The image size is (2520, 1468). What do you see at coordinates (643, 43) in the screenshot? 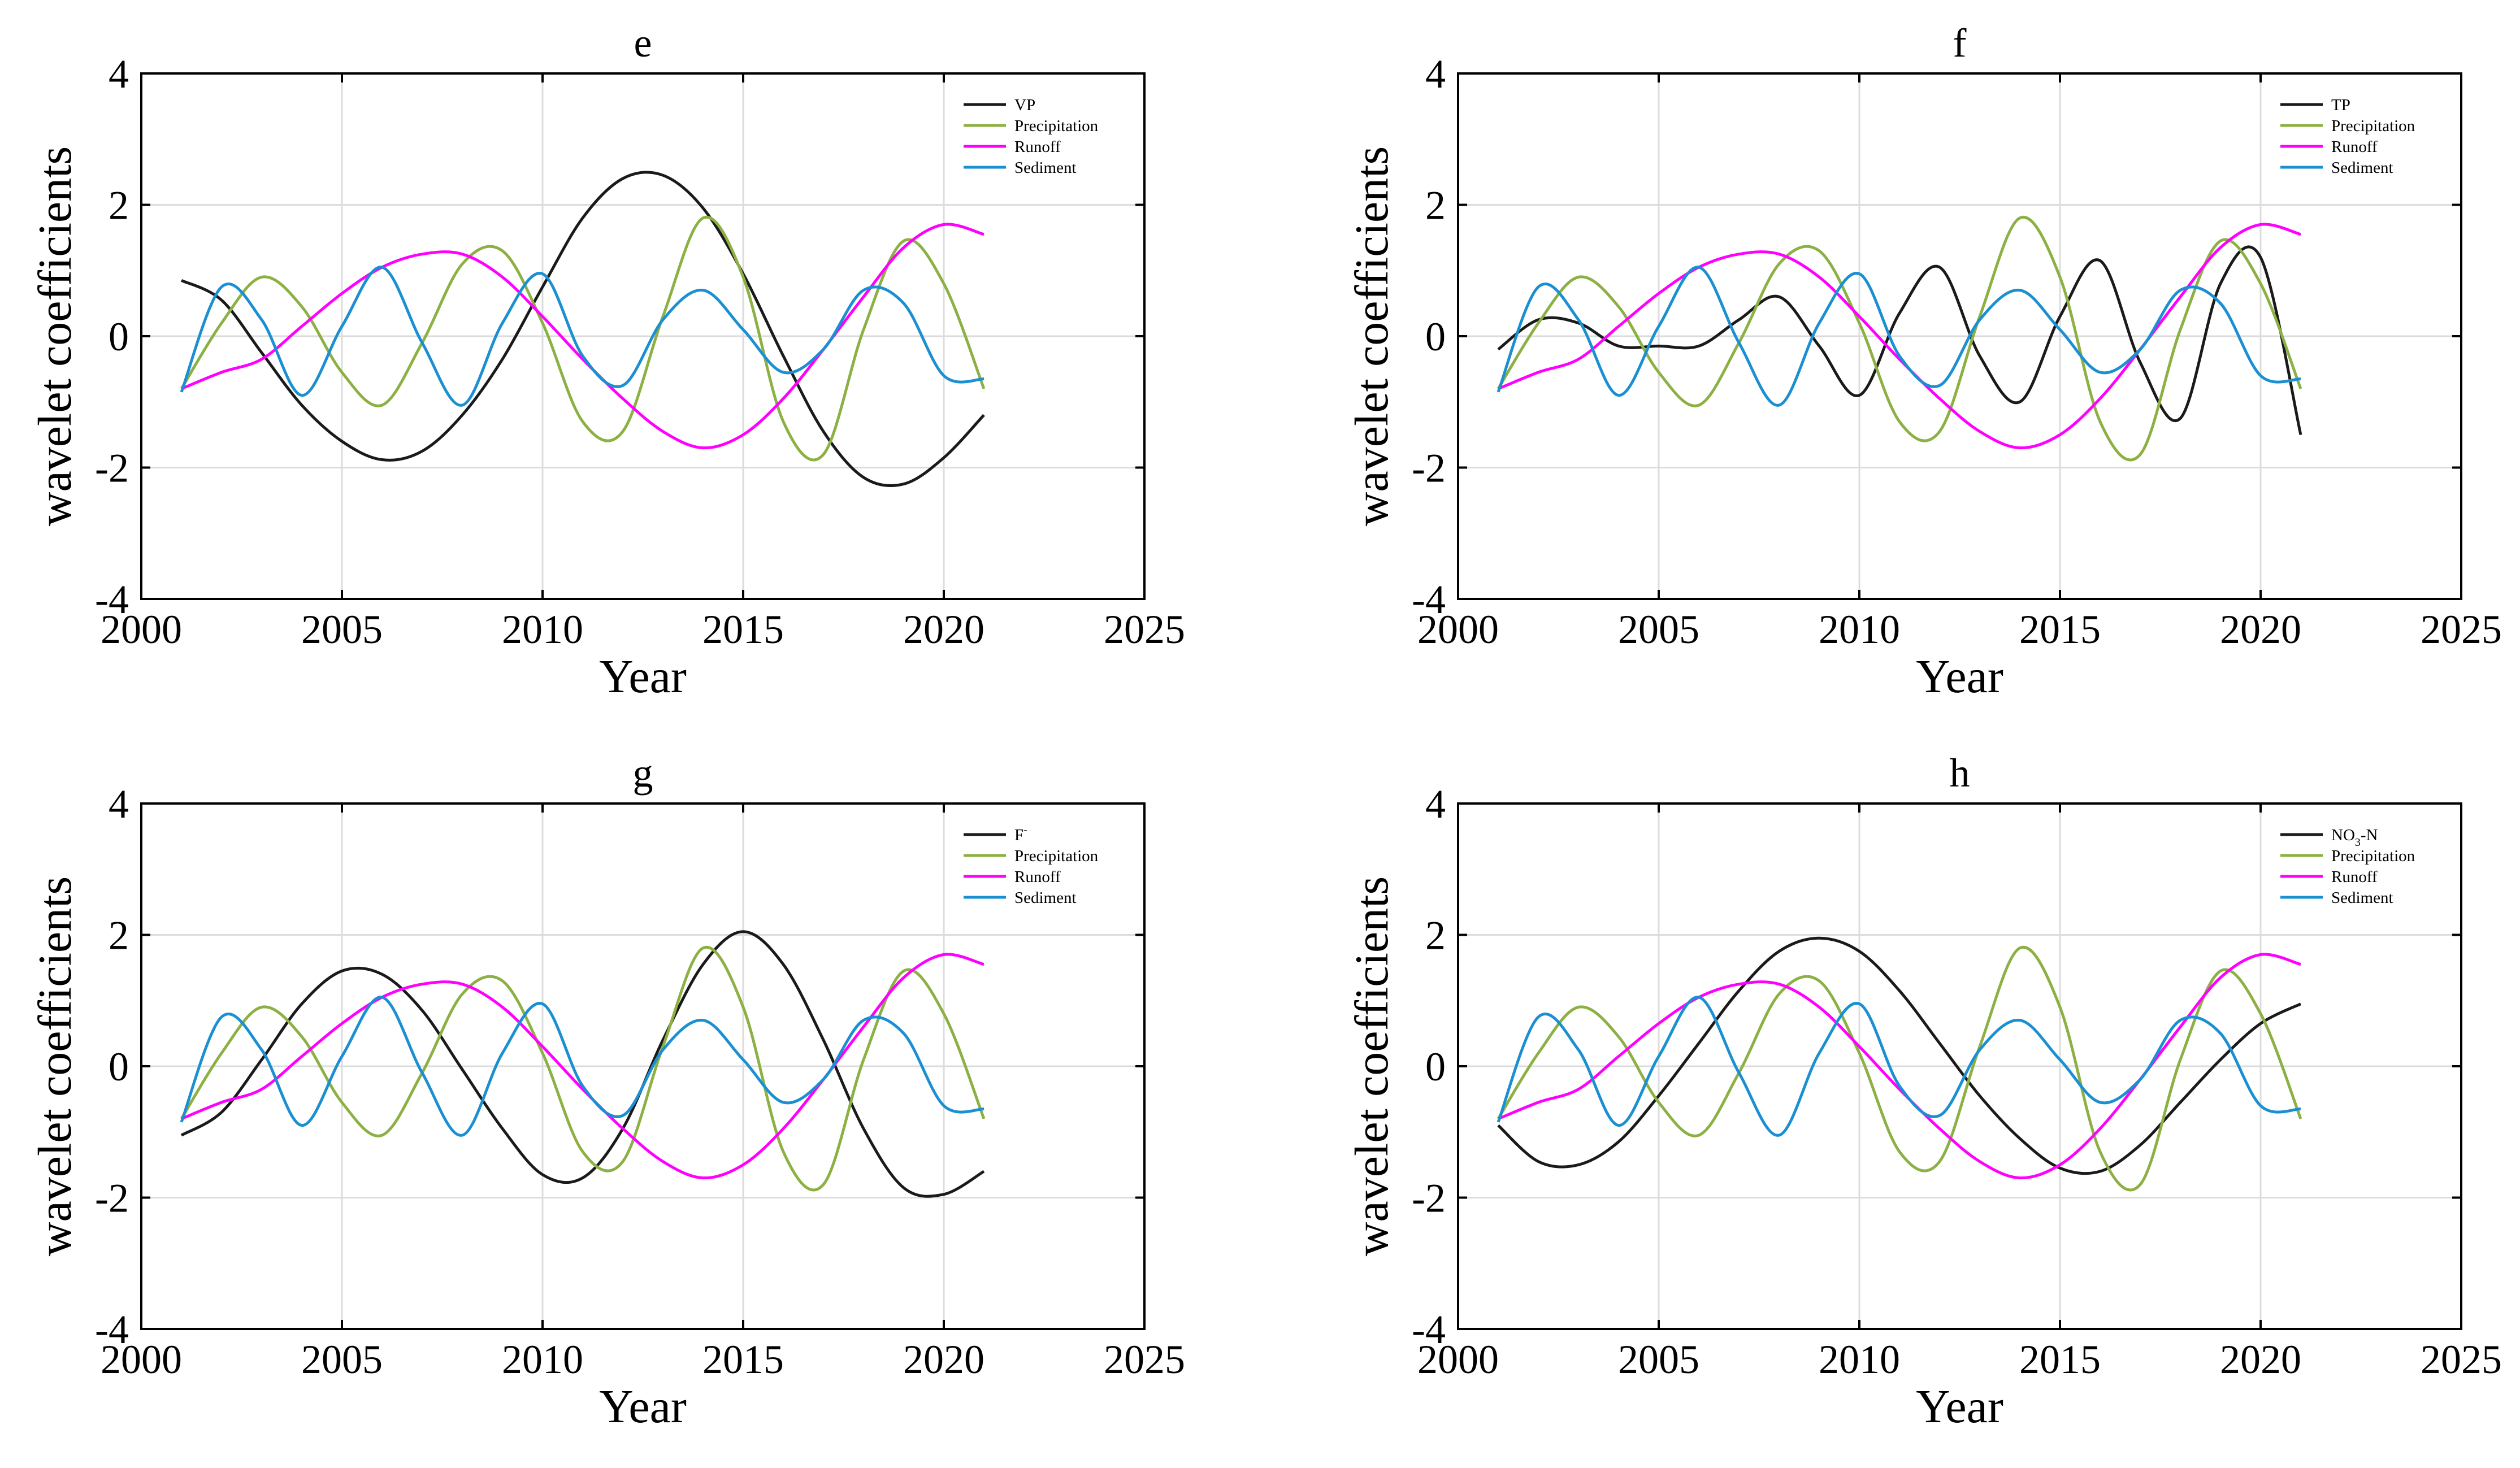
I see `chart-title: e` at bounding box center [643, 43].